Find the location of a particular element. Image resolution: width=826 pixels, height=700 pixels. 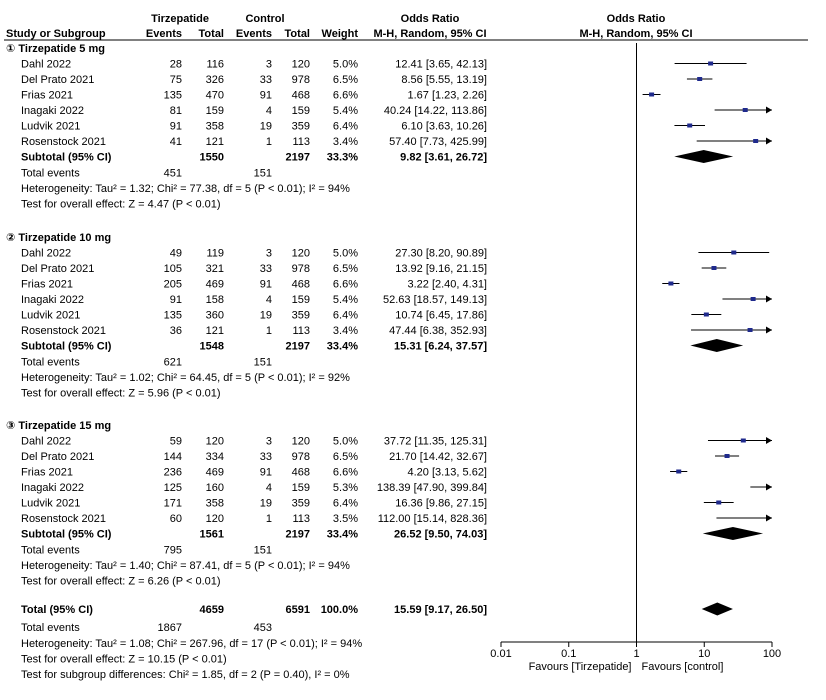

subgroup-3-row-2-weight: 6.5% is located at coordinates (345, 457).